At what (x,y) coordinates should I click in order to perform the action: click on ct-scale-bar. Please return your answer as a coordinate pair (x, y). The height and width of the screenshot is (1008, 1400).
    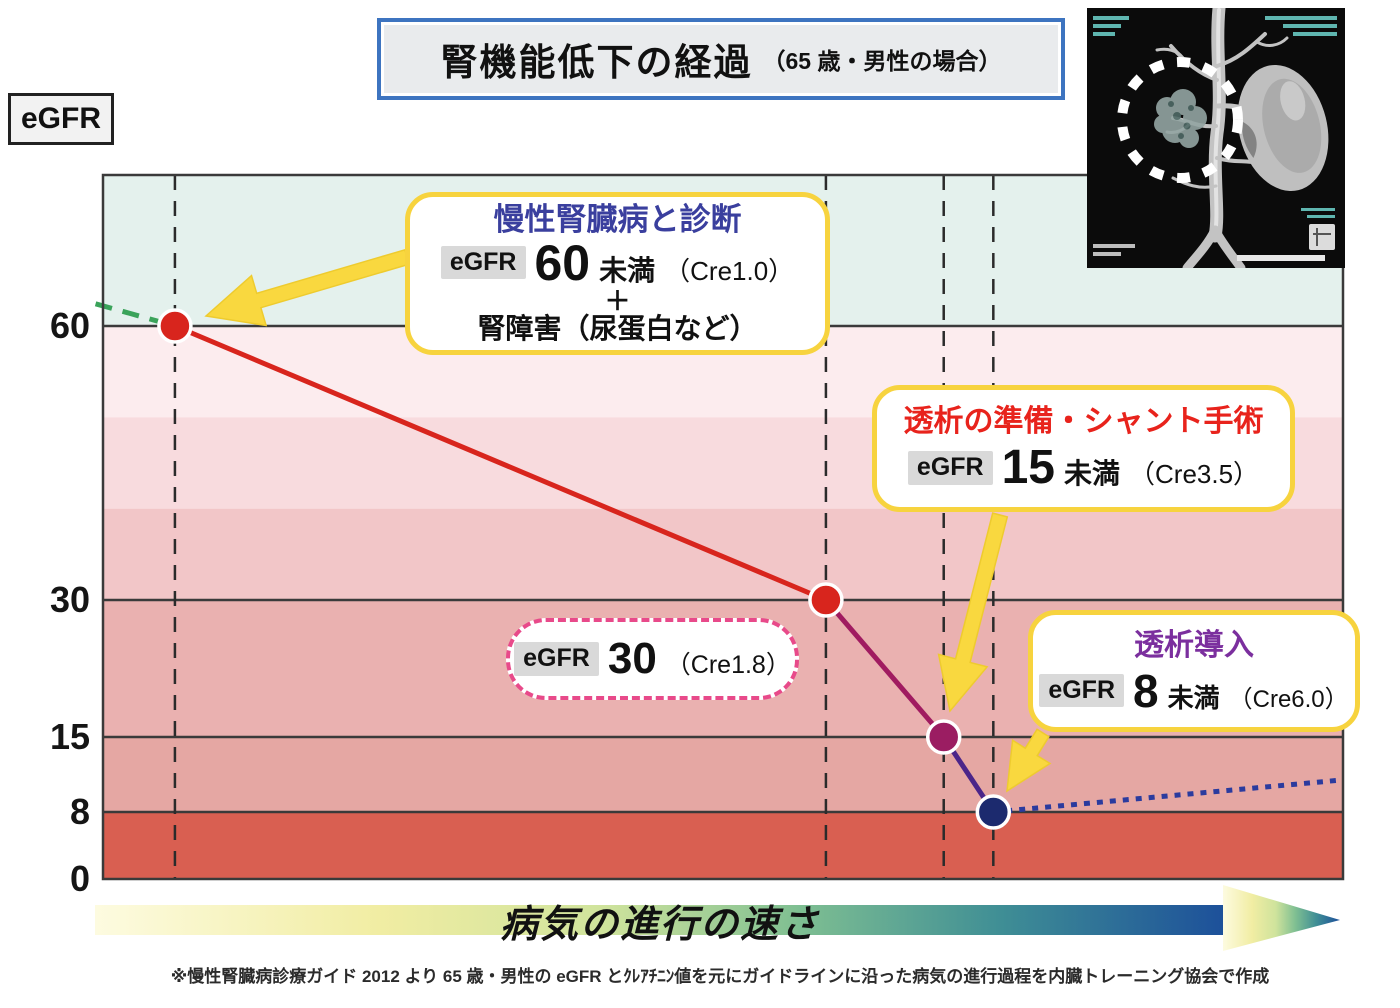
    Looking at the image, I should click on (1281, 258).